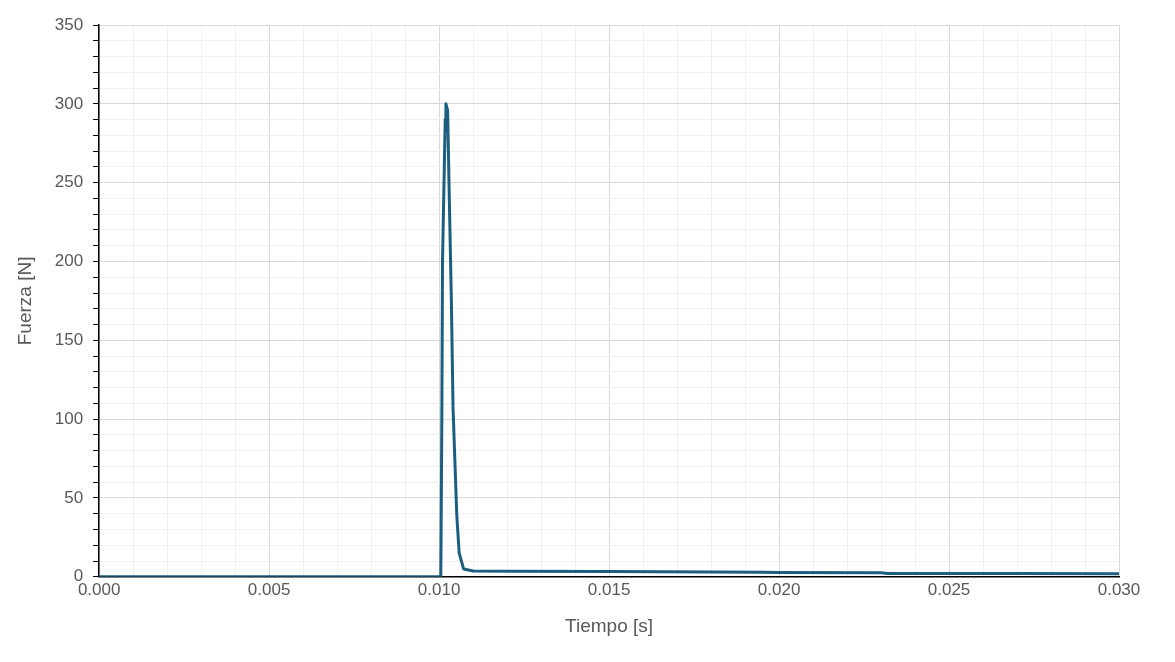 The height and width of the screenshot is (662, 1175). I want to click on x-tick-label: 0.020, so click(779, 589).